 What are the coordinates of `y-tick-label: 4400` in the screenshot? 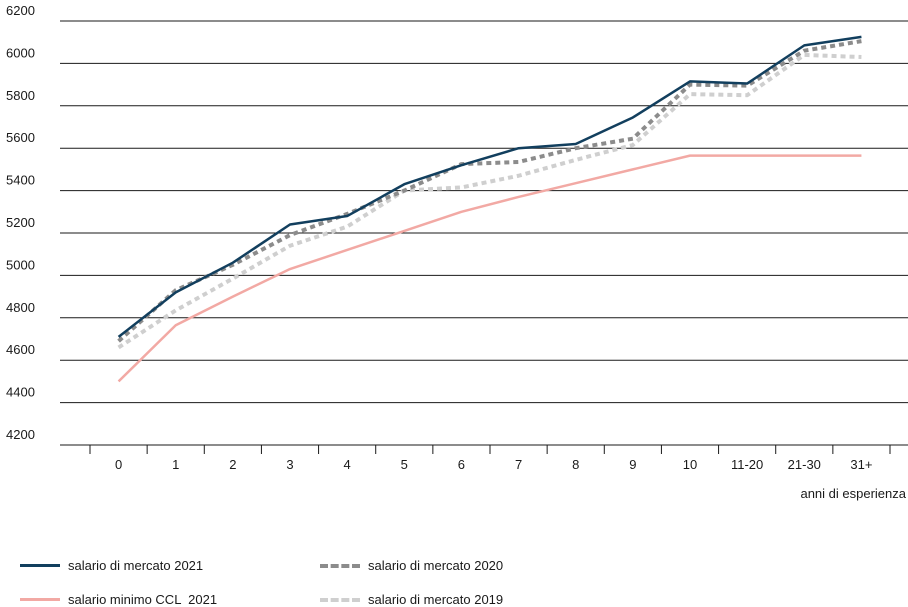 It's located at (20, 392).